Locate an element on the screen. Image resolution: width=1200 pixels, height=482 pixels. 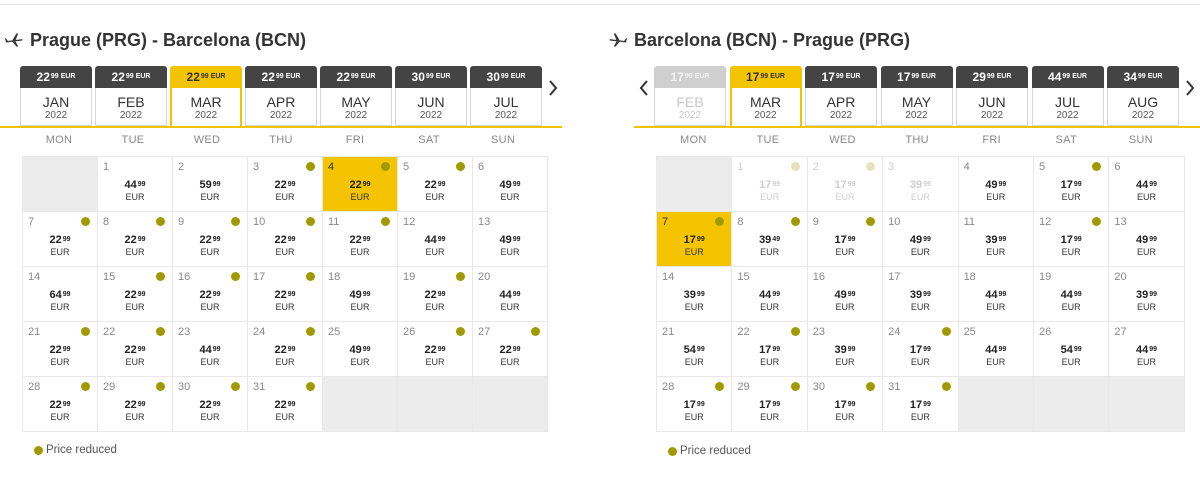
month-label-box: JUN 2022 is located at coordinates (431, 107).